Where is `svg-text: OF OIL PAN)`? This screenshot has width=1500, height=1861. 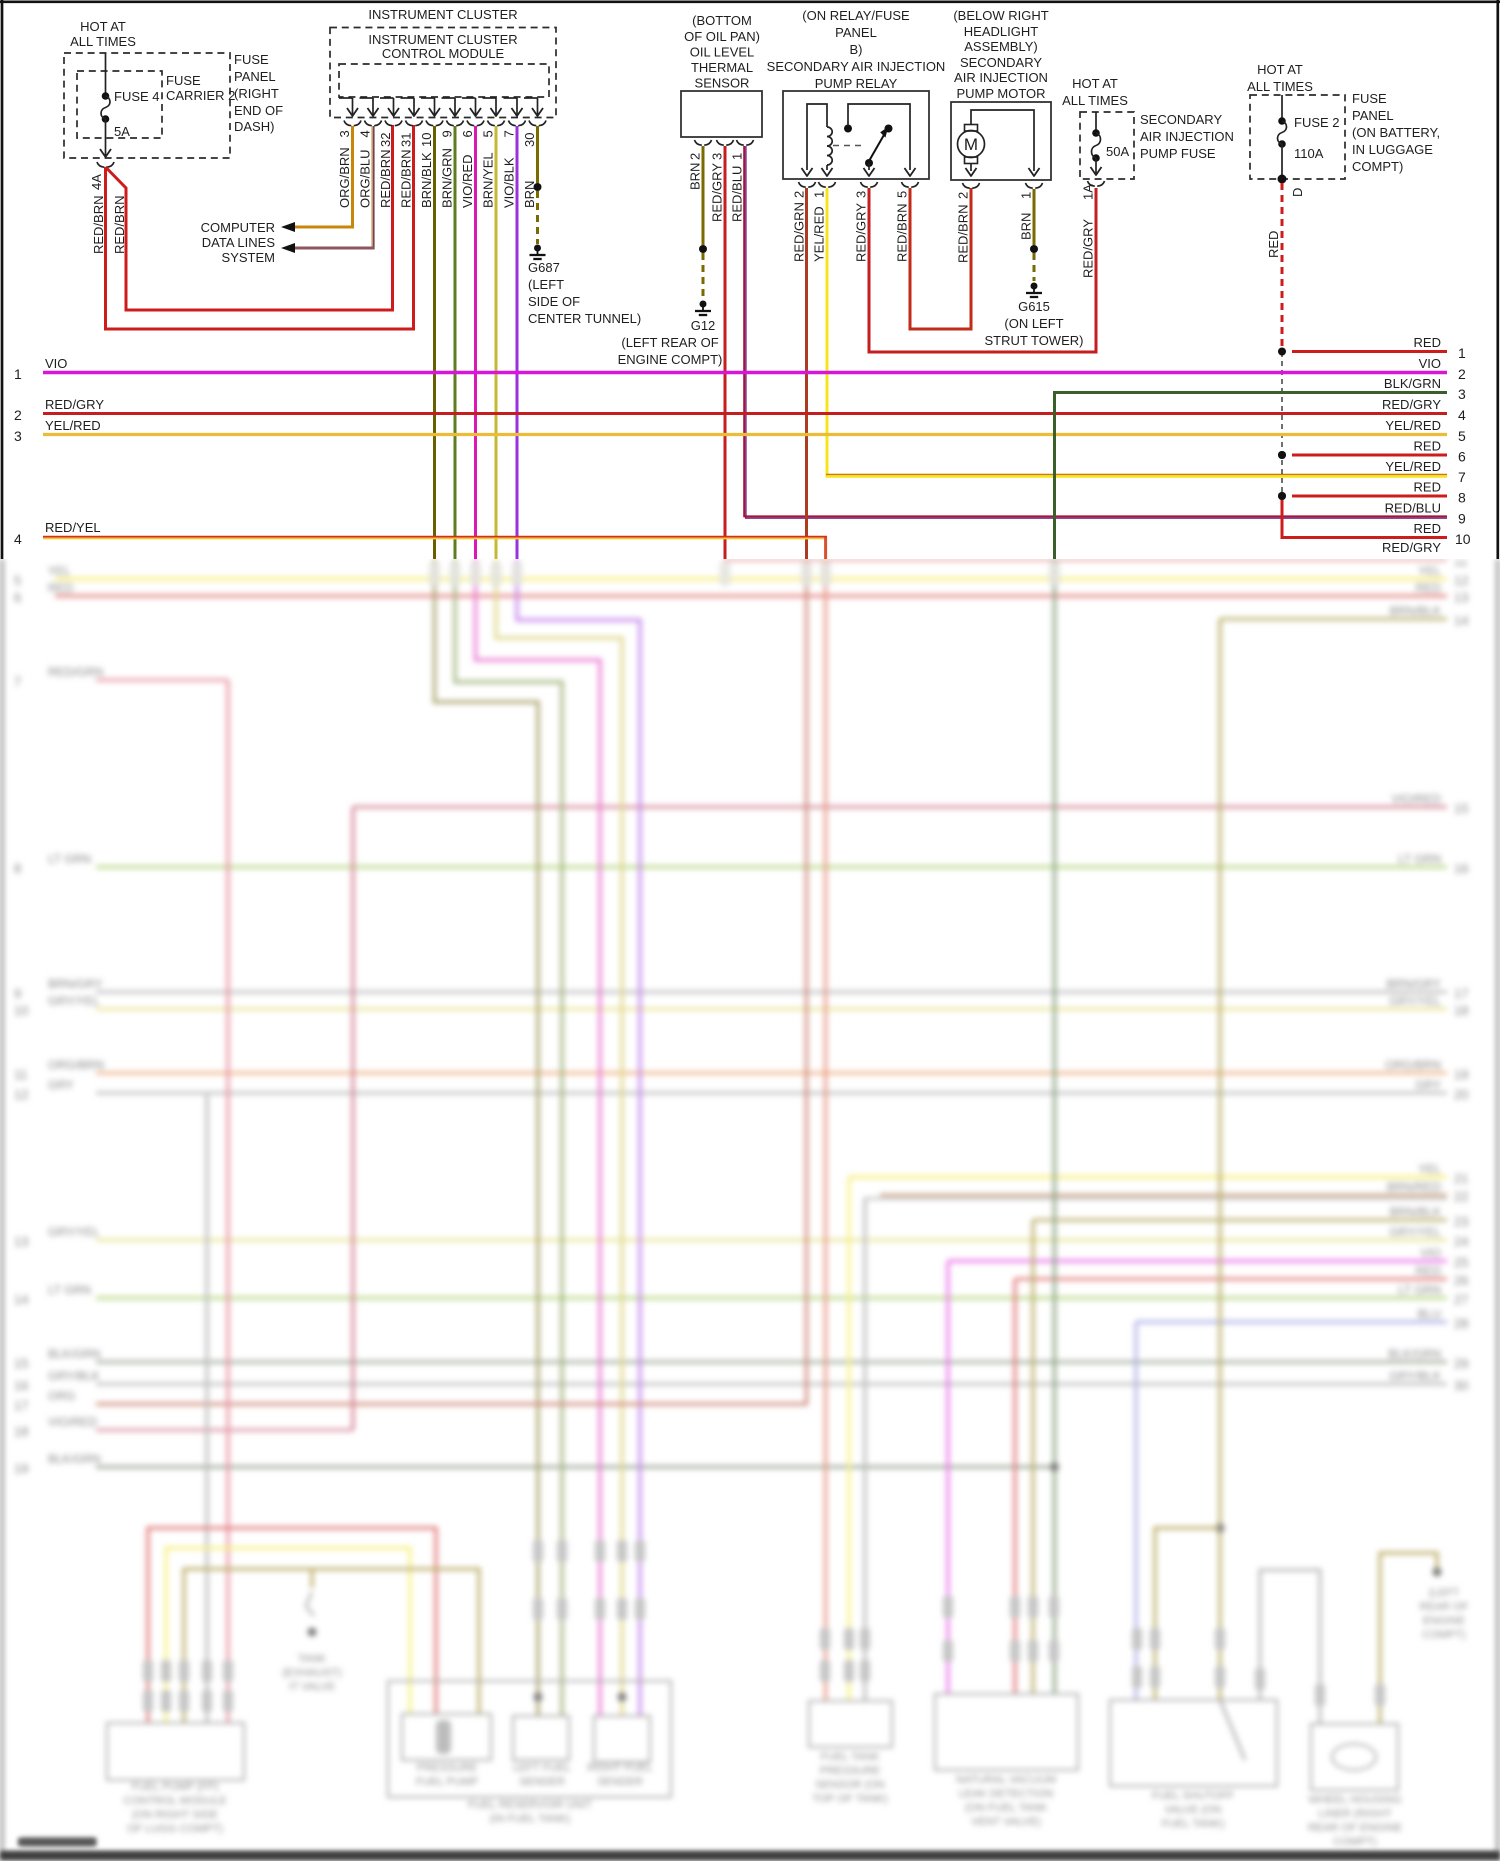
svg-text: OF OIL PAN) is located at coordinates (722, 36).